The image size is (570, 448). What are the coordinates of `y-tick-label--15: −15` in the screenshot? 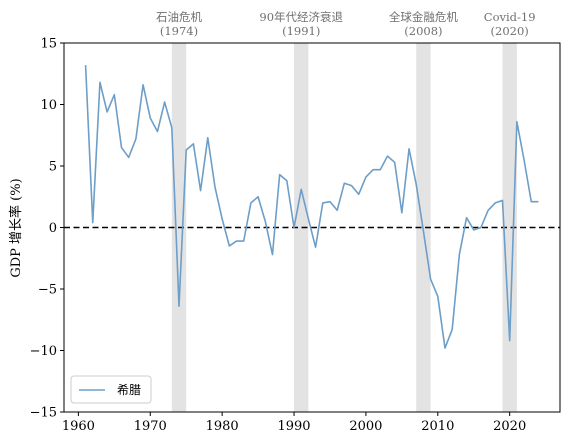 It's located at (43, 413).